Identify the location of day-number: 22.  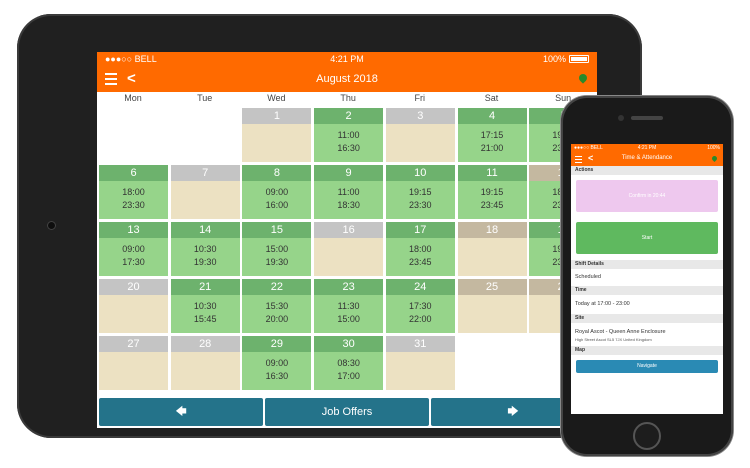
(277, 287).